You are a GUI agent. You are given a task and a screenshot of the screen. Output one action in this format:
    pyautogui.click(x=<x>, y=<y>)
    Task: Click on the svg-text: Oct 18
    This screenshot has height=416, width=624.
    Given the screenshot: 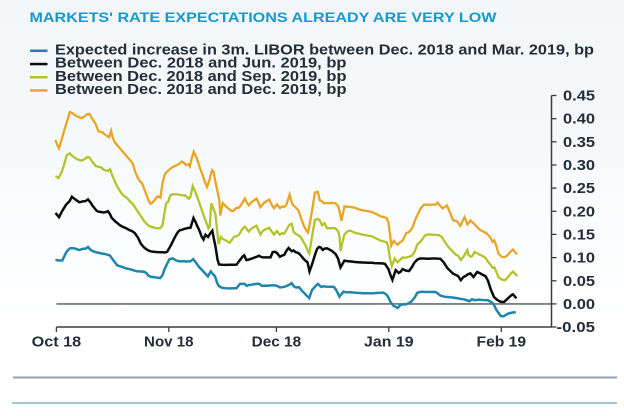 What is the action you would take?
    pyautogui.click(x=57, y=343)
    